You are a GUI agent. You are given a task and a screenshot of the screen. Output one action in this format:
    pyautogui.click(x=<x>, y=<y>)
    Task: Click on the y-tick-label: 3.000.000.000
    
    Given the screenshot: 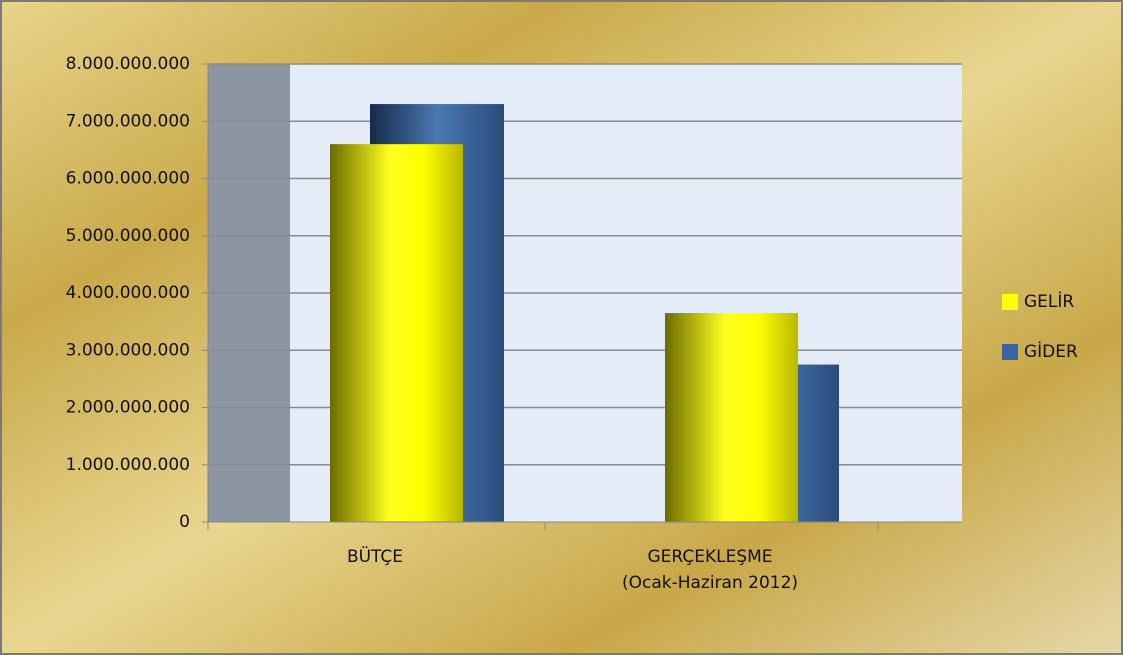 What is the action you would take?
    pyautogui.click(x=128, y=350)
    